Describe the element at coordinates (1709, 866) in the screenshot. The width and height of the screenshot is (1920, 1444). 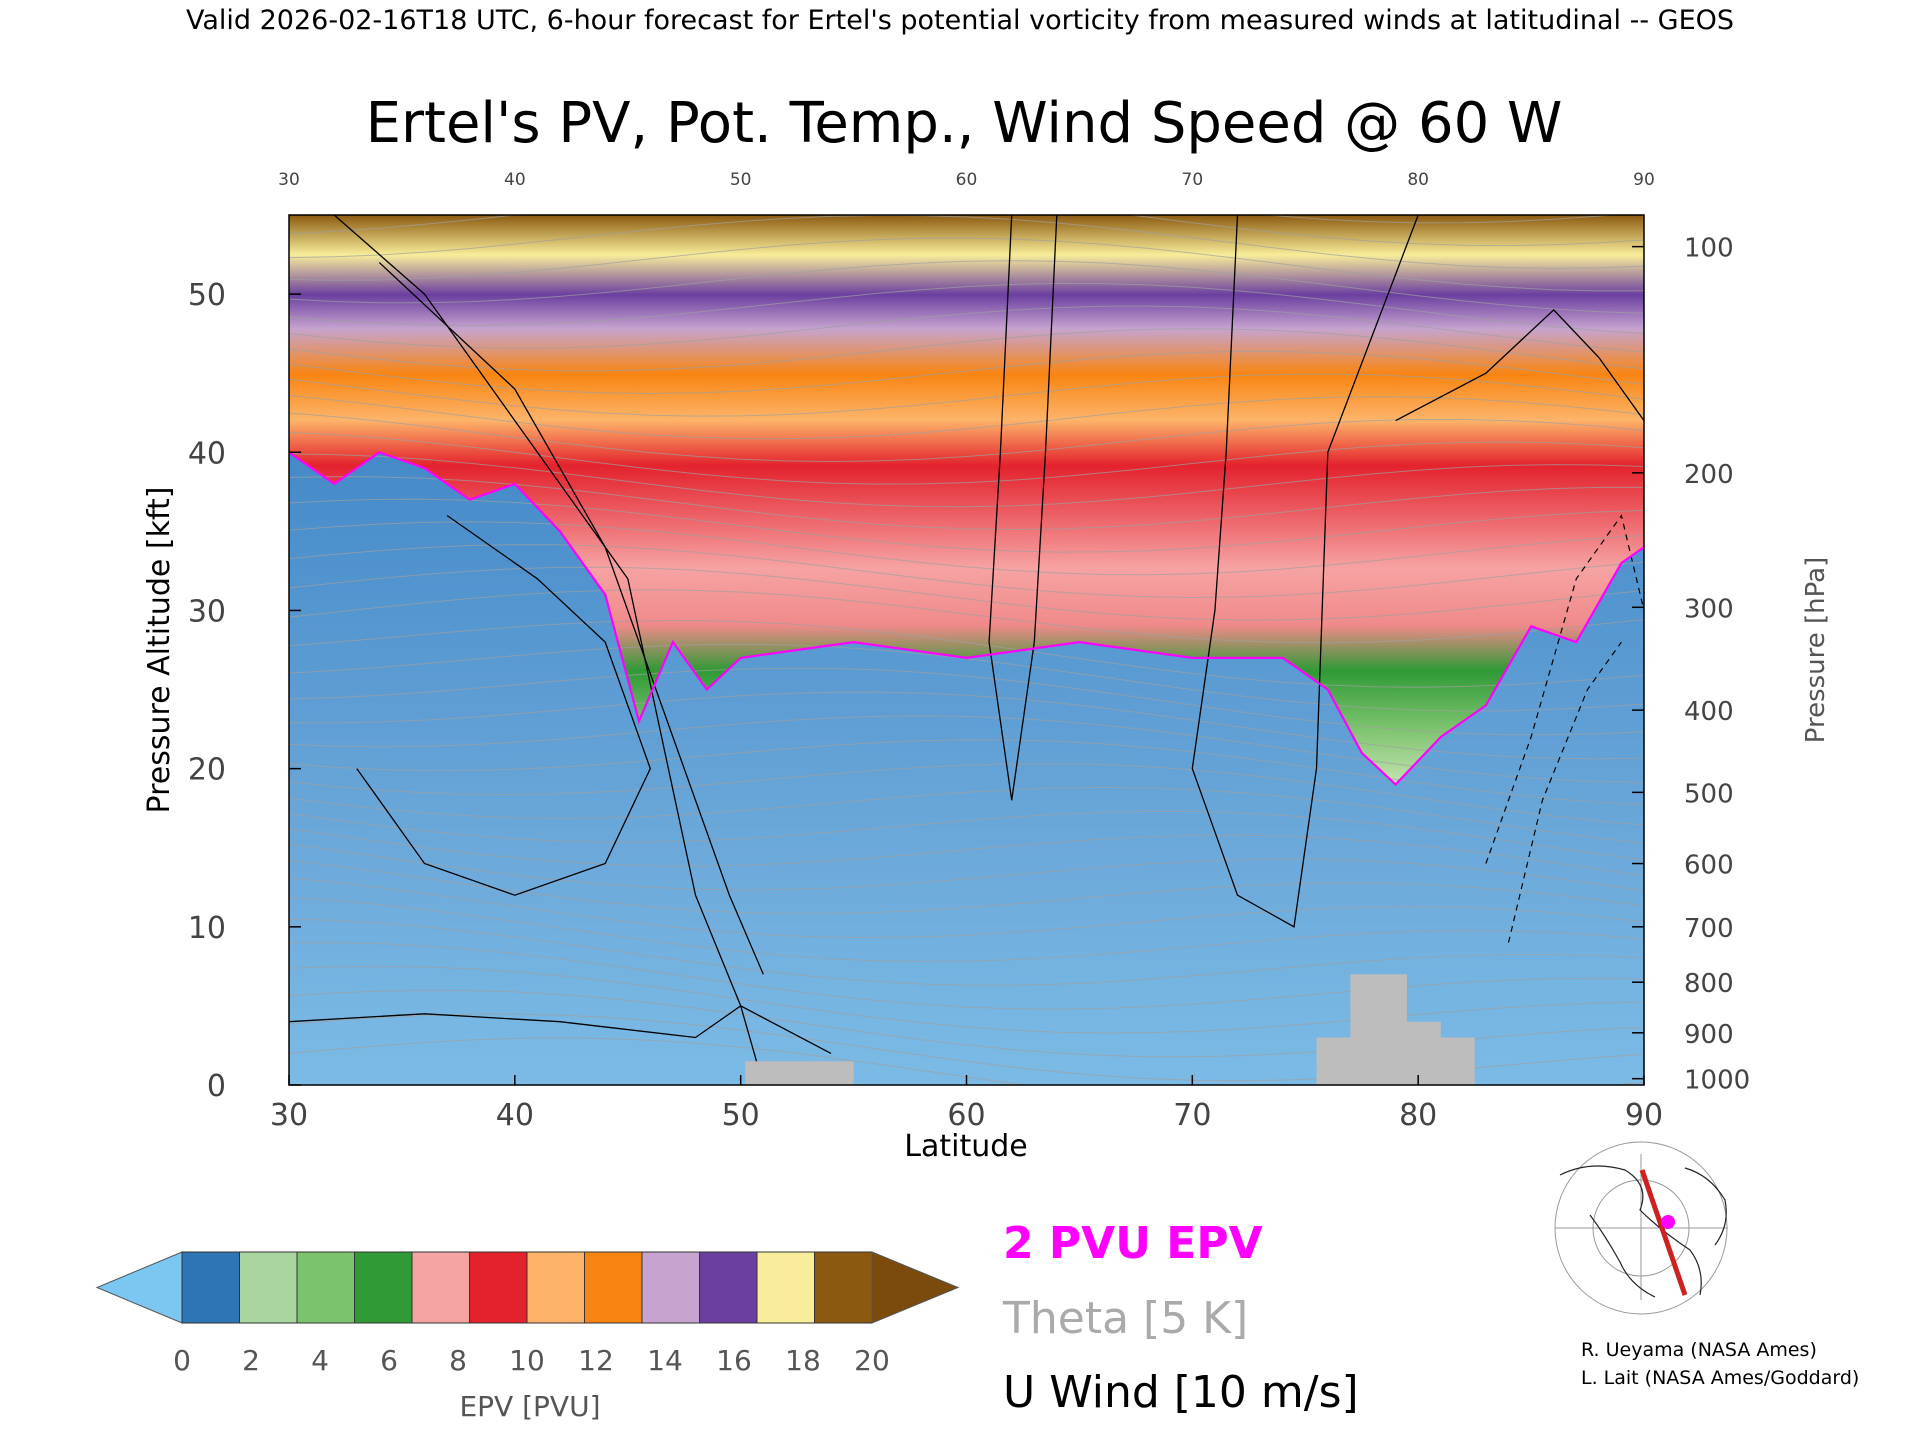
I see `pressure-tick-label: 600` at that location.